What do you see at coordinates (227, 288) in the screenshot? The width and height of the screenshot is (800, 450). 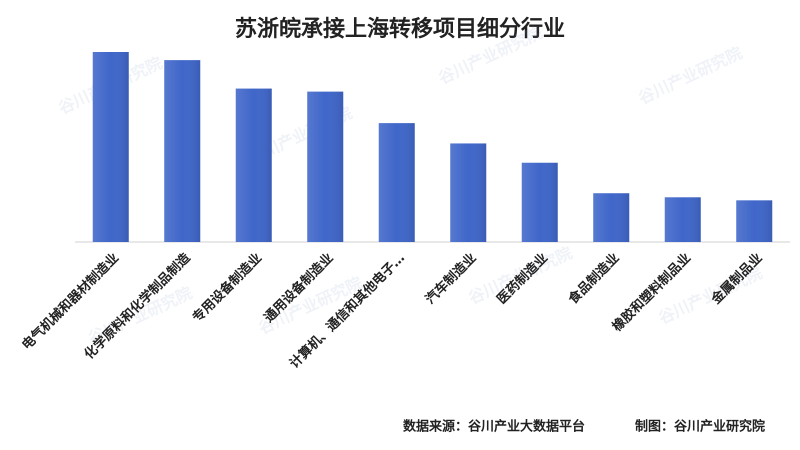 I see `x-tick-label: 专用设备制造业` at bounding box center [227, 288].